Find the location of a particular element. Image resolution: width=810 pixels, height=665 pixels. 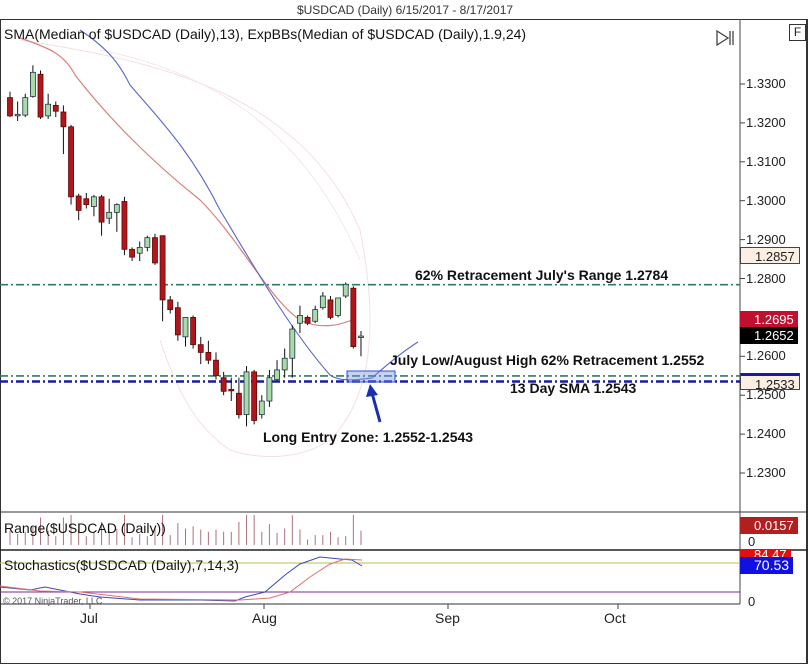

upper-band-price-tag: 1.2857 is located at coordinates (770, 255).